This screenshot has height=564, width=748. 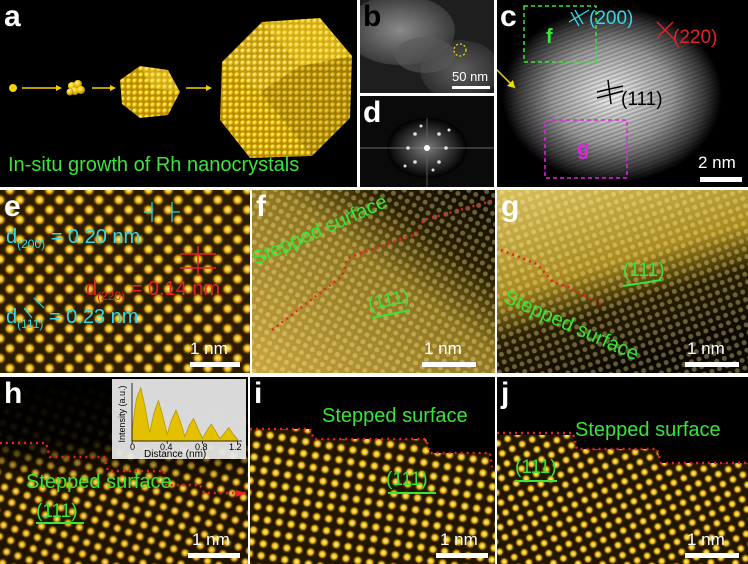 I want to click on plane-220-marker, so click(x=666, y=31).